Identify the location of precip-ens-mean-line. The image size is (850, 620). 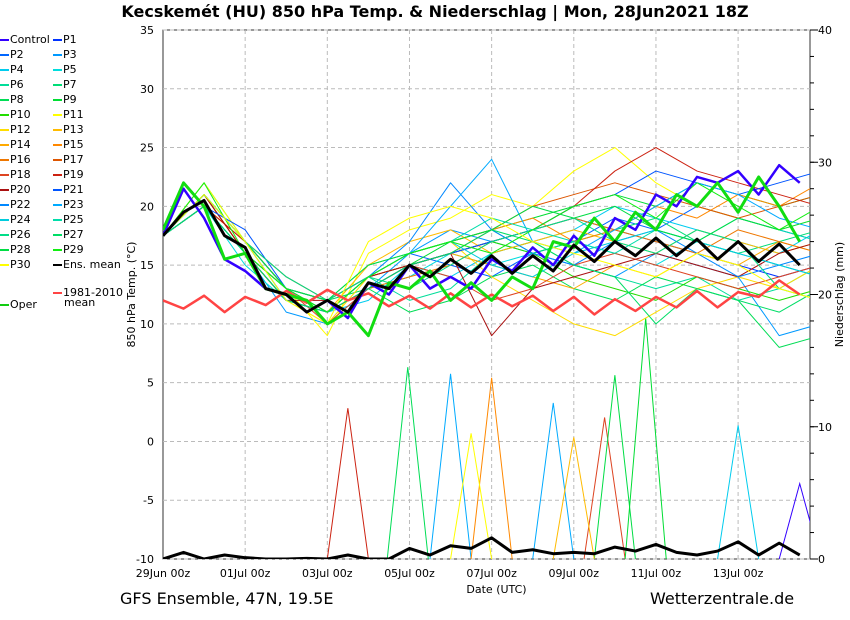
(482, 547).